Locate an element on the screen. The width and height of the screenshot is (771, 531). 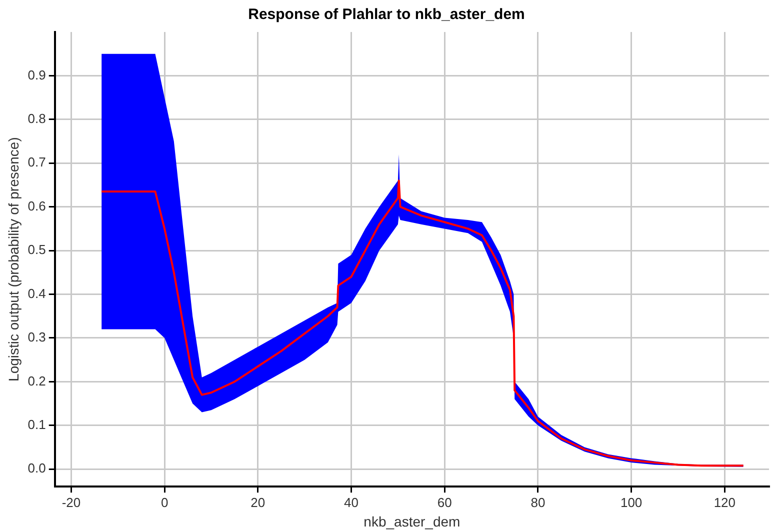
y-tick-label: 0.7 is located at coordinates (37, 162).